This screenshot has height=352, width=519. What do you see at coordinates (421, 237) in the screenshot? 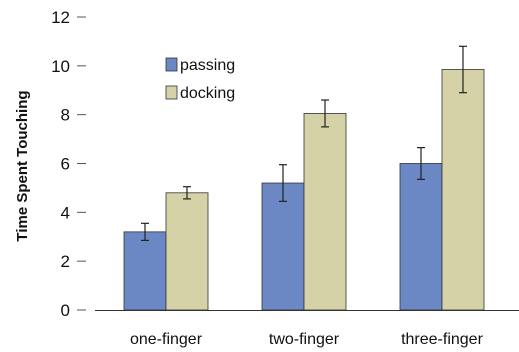
I see `bar-passing-three-finger` at bounding box center [421, 237].